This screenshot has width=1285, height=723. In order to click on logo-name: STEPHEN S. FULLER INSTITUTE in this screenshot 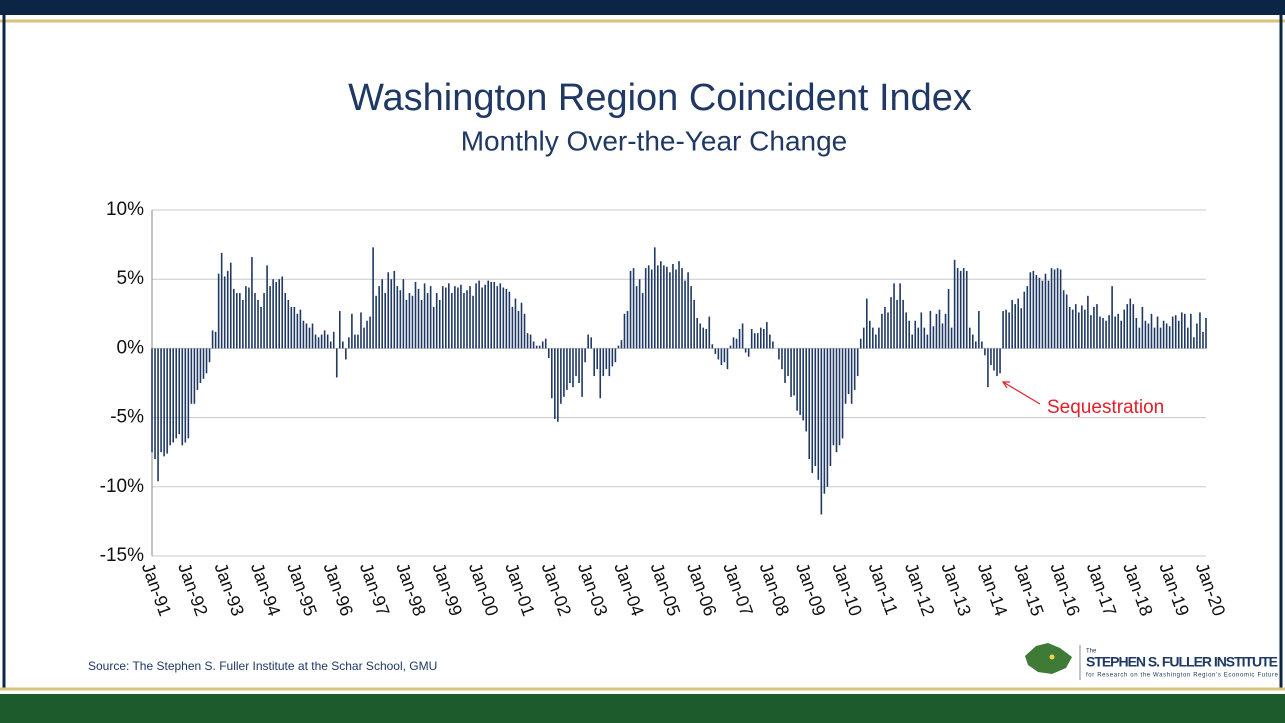, I will do `click(1182, 662)`.